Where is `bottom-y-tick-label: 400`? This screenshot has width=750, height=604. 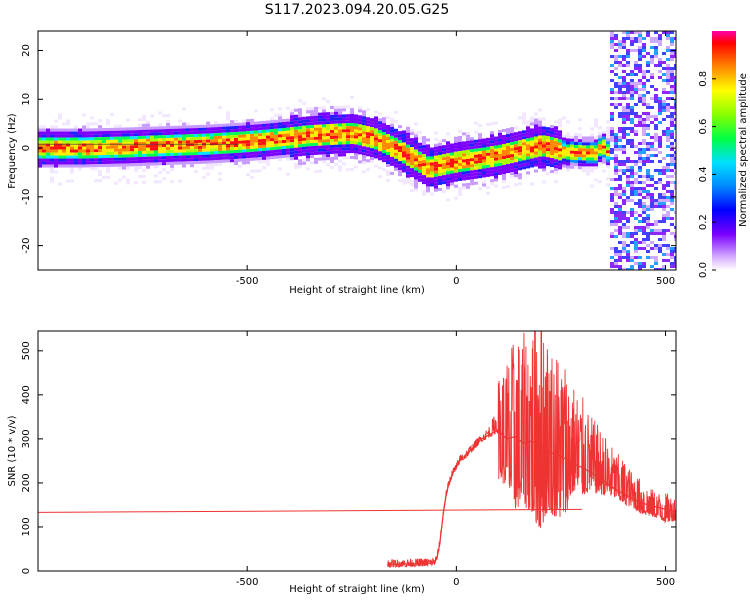 bottom-y-tick-label: 400 is located at coordinates (26, 394).